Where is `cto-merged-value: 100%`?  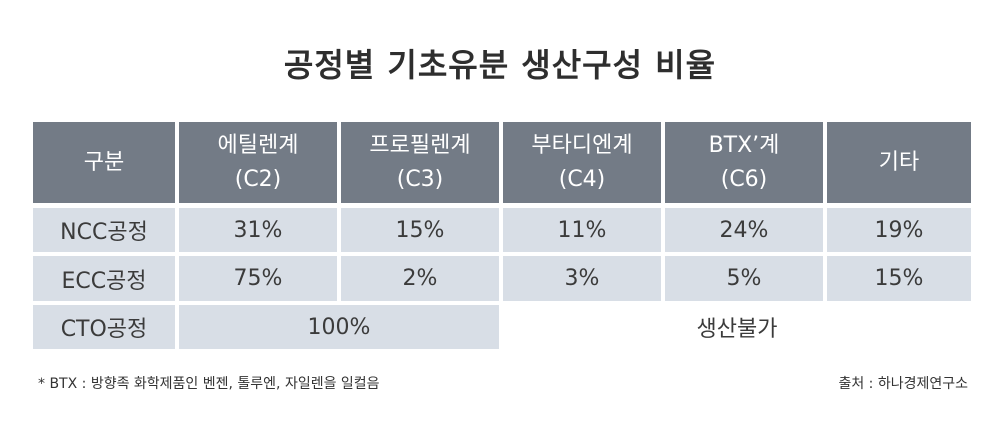 cto-merged-value: 100% is located at coordinates (339, 327).